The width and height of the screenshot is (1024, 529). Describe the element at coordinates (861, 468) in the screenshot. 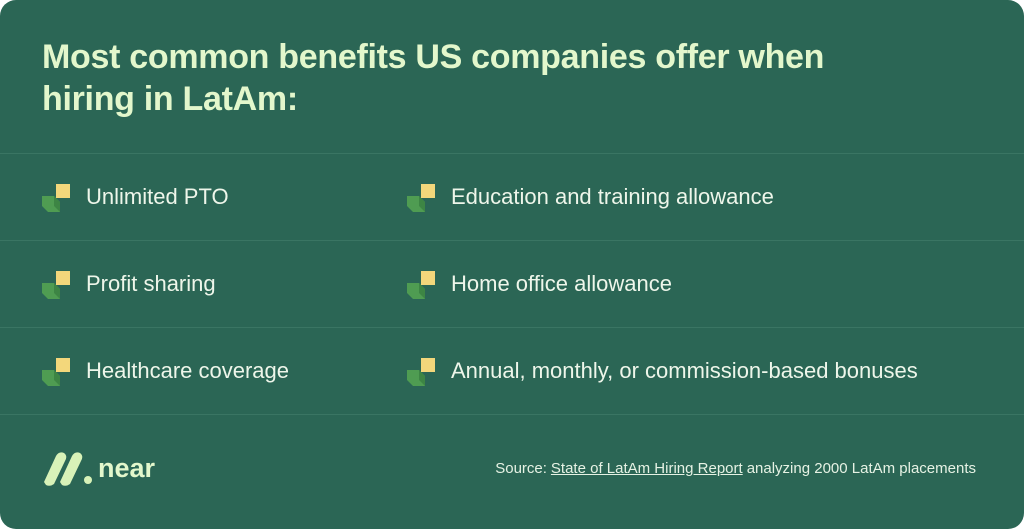

I see `source-suffix: analyzing 2000 LatAm placements` at that location.